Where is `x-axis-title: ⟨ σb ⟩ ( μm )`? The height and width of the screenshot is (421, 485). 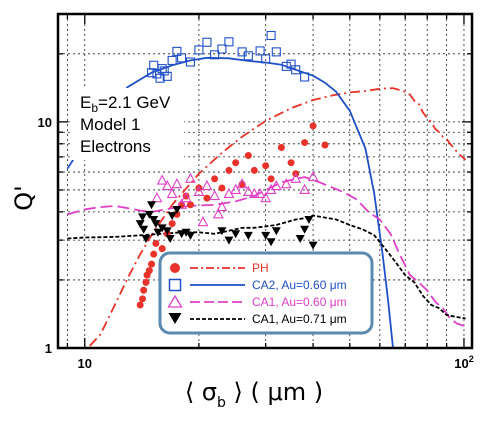 x-axis-title: ⟨ σb ⟩ ( μm ) is located at coordinates (254, 394).